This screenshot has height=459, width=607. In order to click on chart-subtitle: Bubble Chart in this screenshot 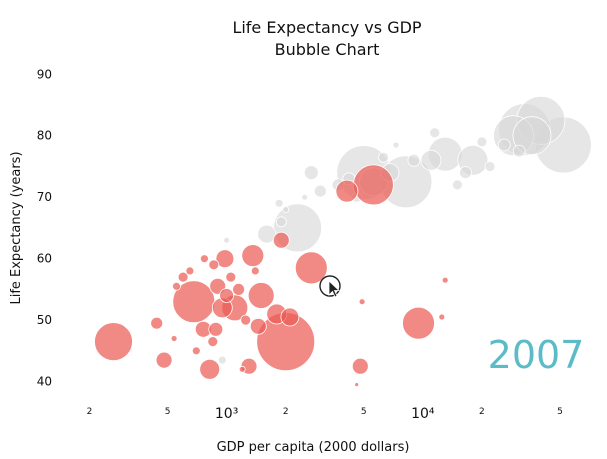, I will do `click(327, 49)`.